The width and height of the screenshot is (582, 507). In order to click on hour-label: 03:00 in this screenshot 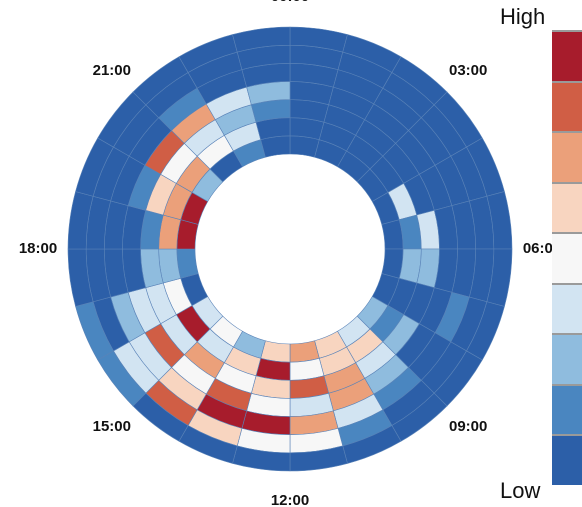, I will do `click(468, 70)`.